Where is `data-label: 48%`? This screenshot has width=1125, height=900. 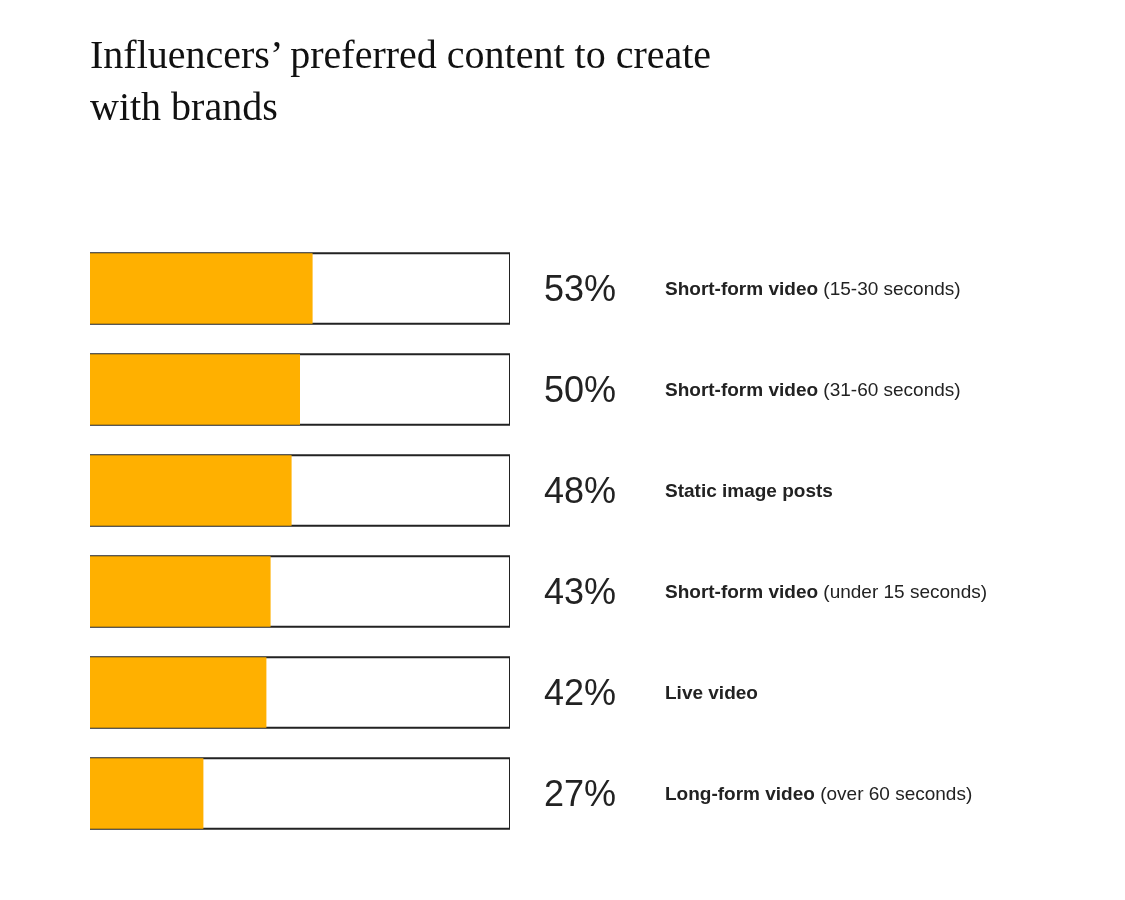 data-label: 48% is located at coordinates (580, 490).